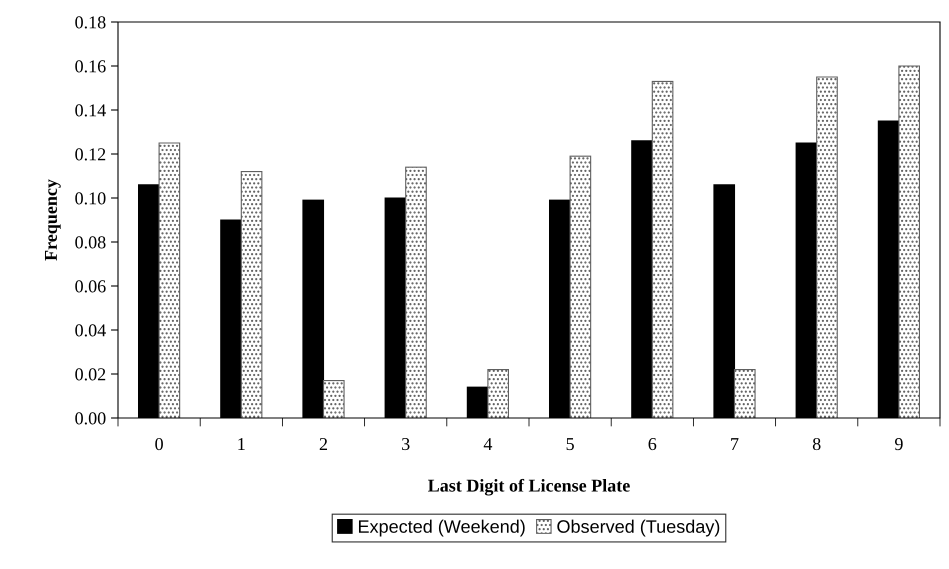 The width and height of the screenshot is (949, 569). What do you see at coordinates (90, 242) in the screenshot?
I see `y-tick-label: 0.08` at bounding box center [90, 242].